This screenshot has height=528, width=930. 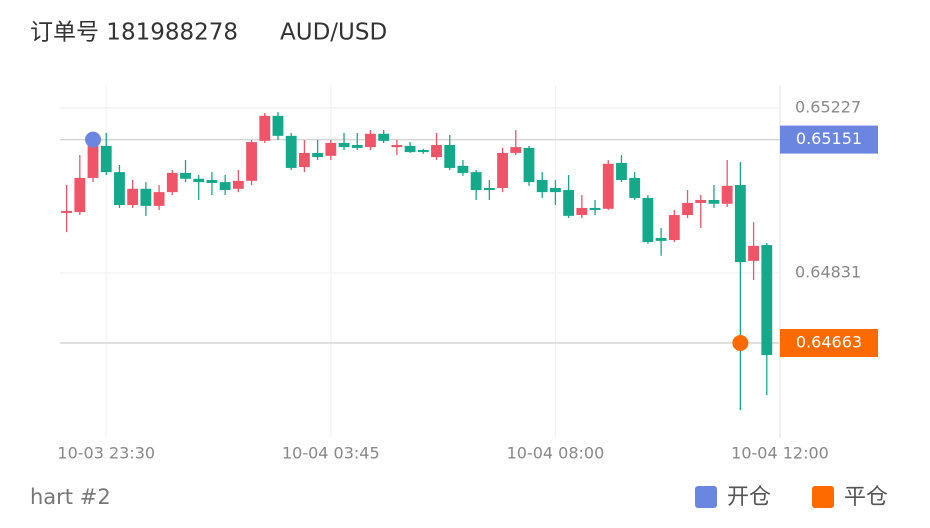 I want to click on y-tick-label: 0.65227, so click(x=828, y=106).